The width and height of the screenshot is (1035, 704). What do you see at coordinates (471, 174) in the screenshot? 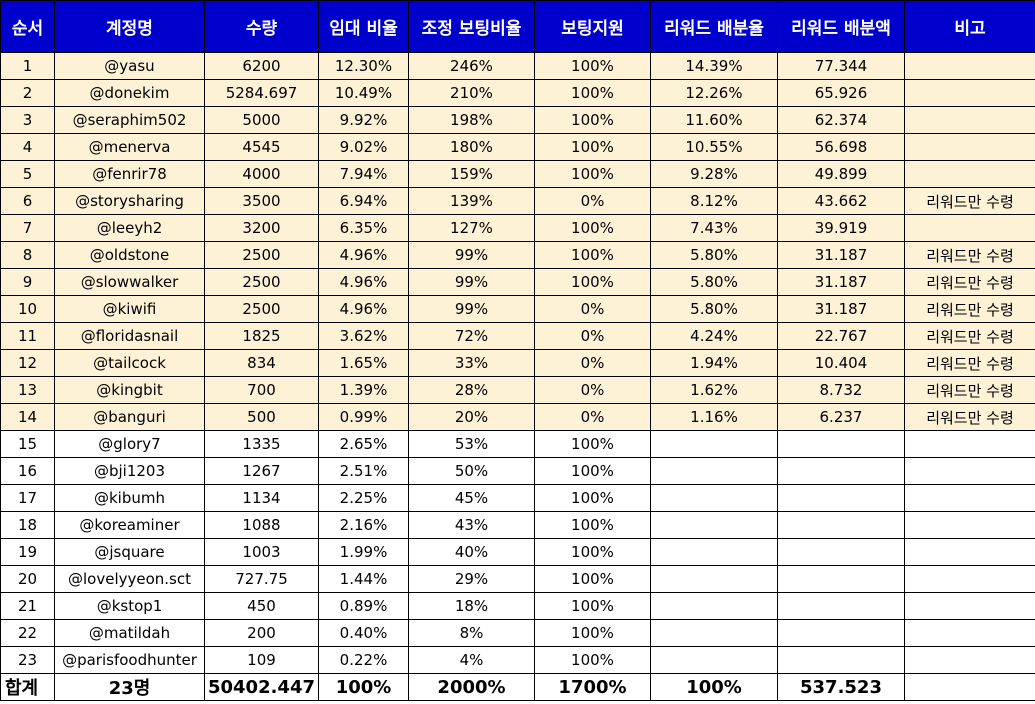
I see `cell-adjusted-voting-ratio: 159%` at bounding box center [471, 174].